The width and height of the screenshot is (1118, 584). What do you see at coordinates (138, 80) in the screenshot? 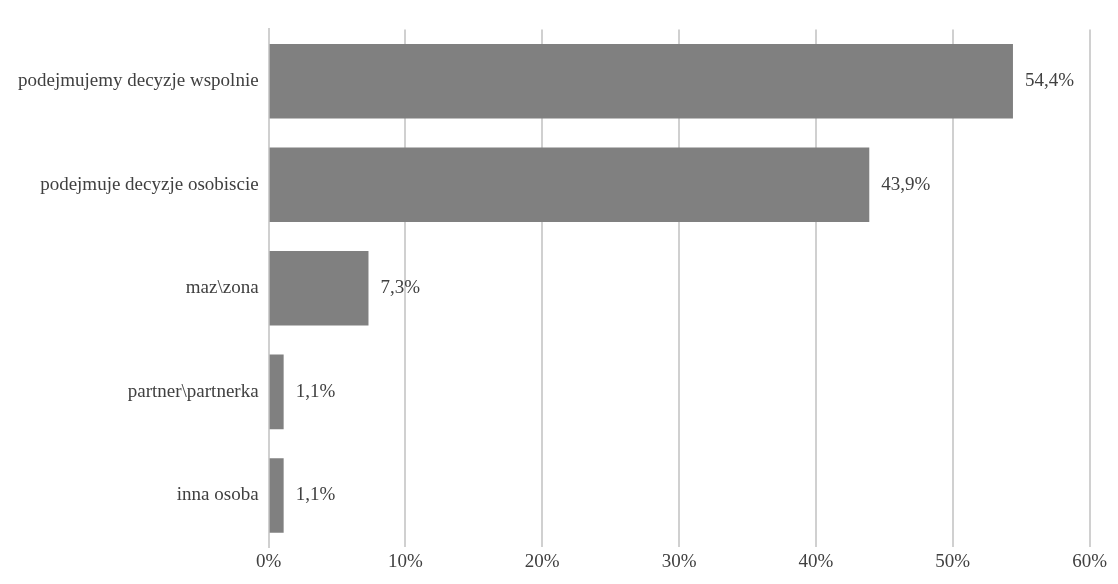
I see `y-tick-label: podejmujemy decyzje wspolnie` at bounding box center [138, 80].